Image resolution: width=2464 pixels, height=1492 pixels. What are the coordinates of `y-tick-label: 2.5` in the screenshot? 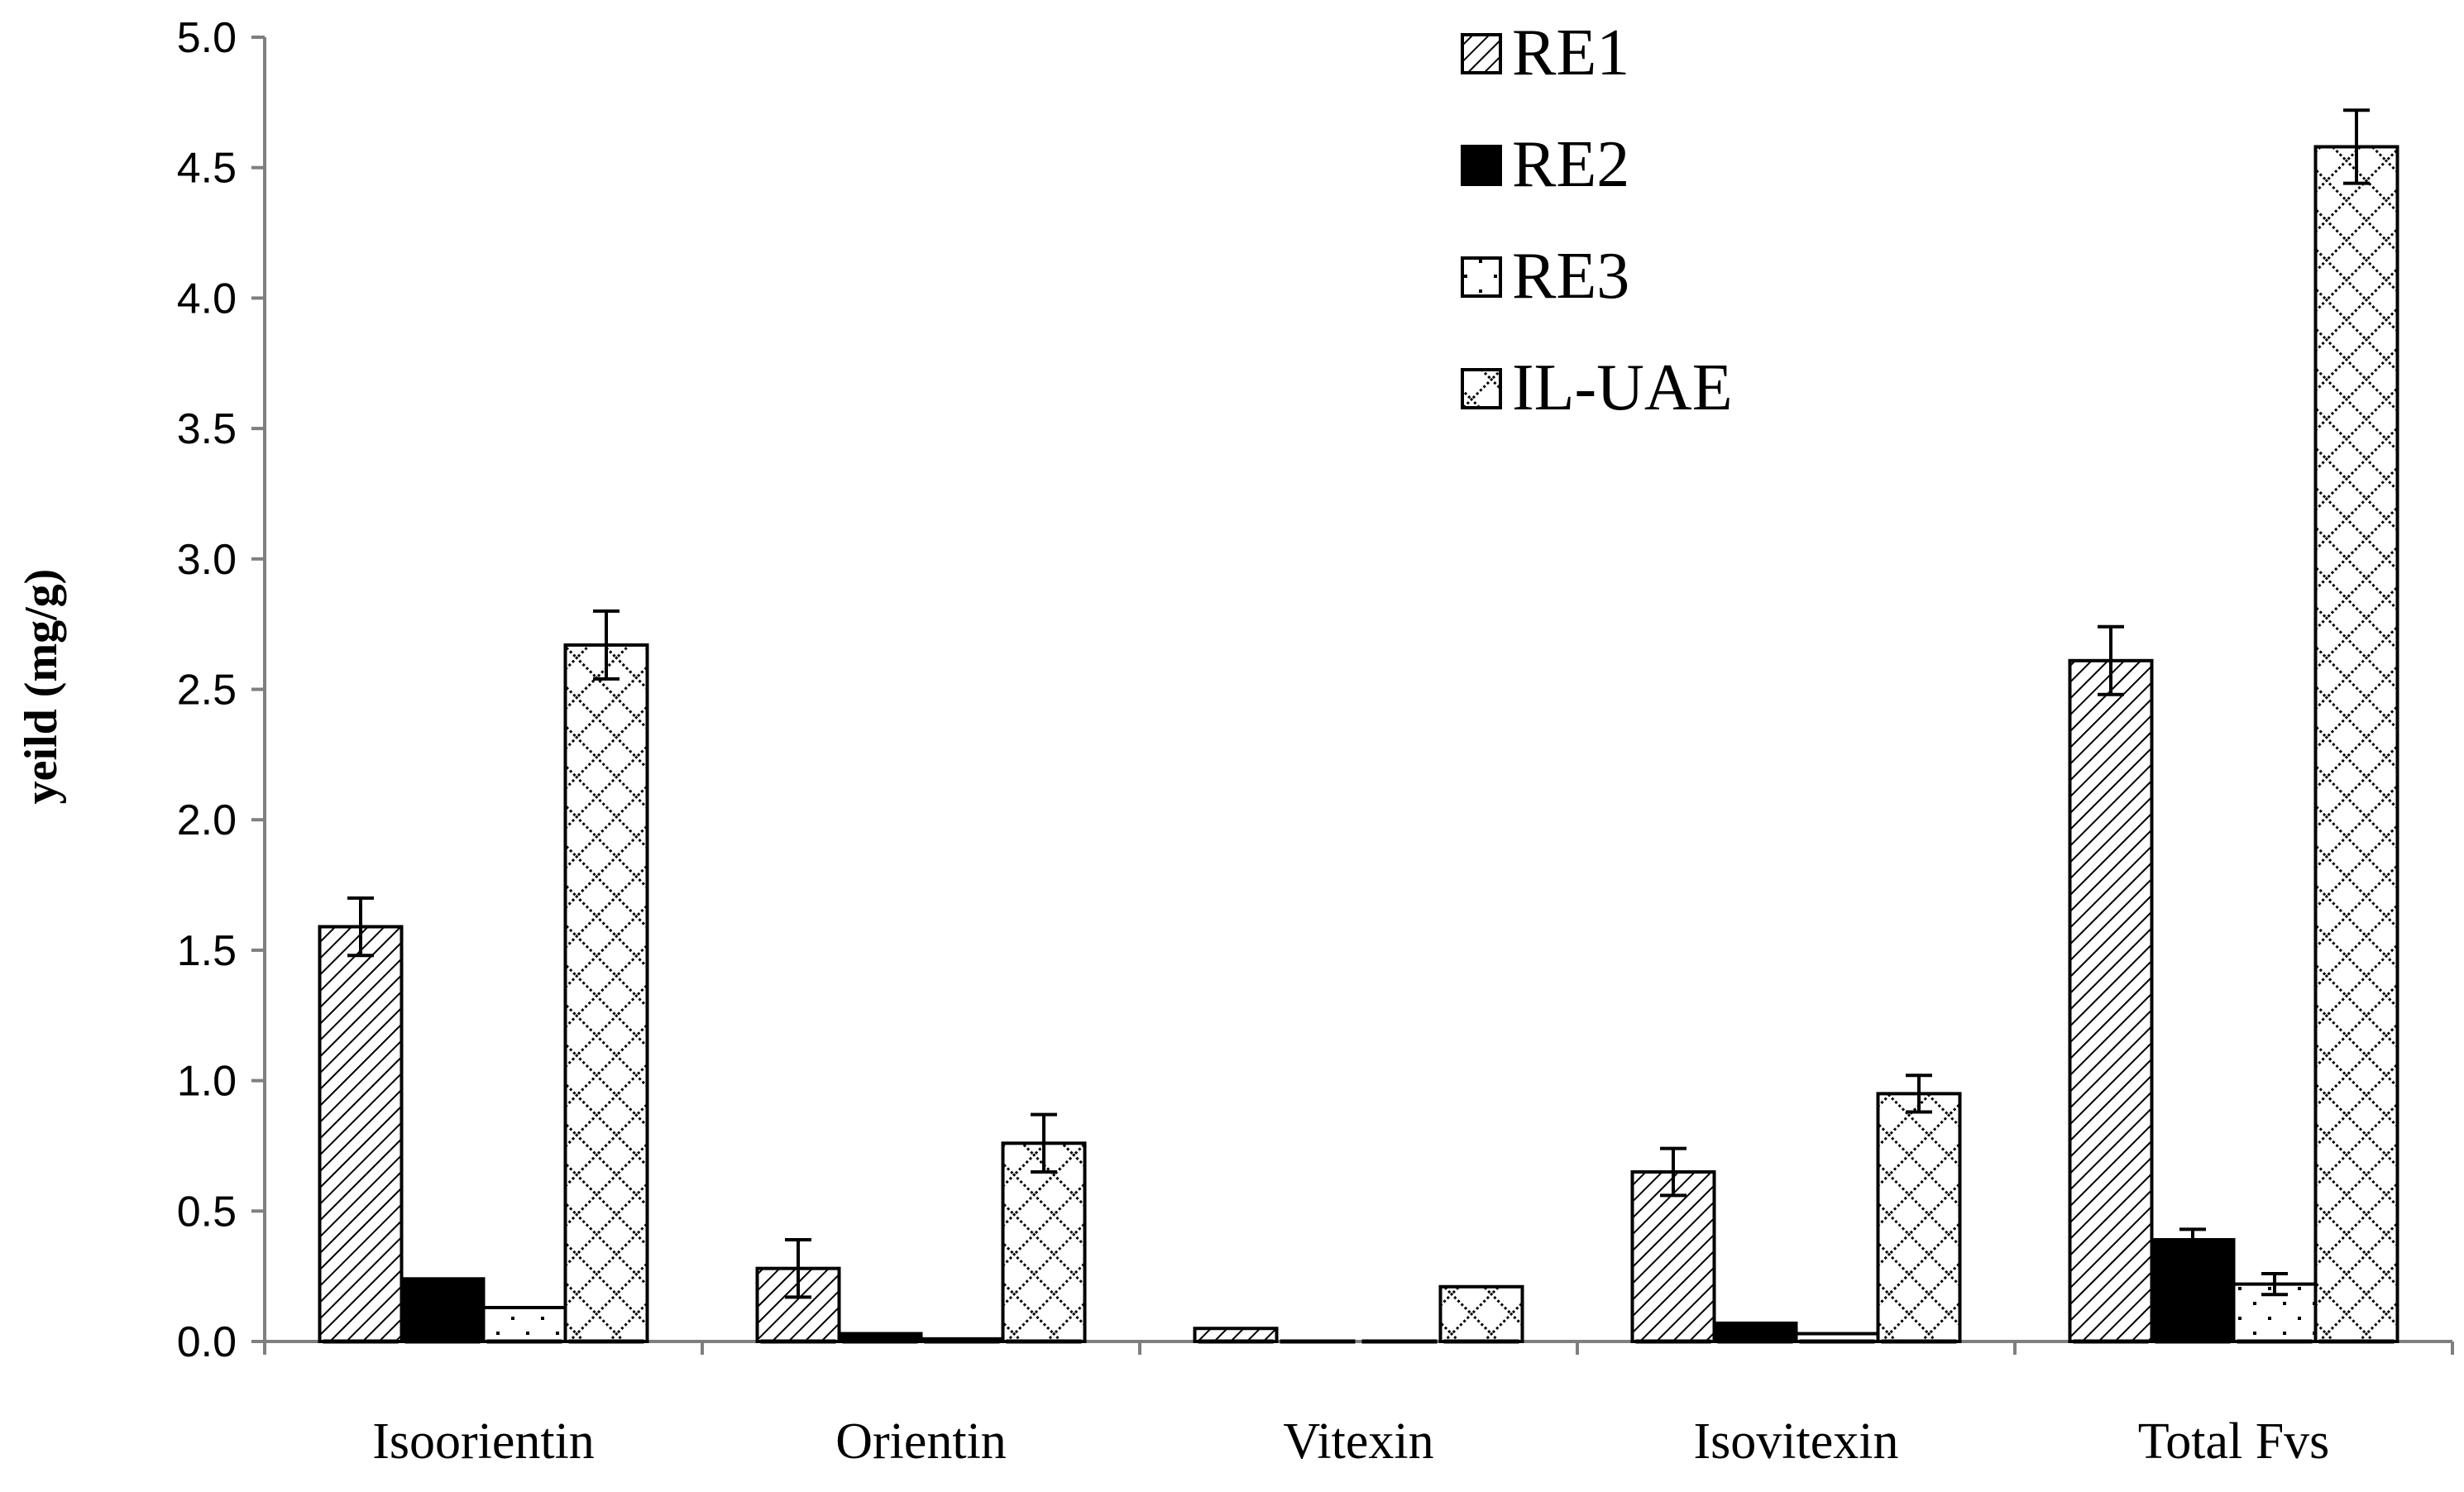 It's located at (207, 691).